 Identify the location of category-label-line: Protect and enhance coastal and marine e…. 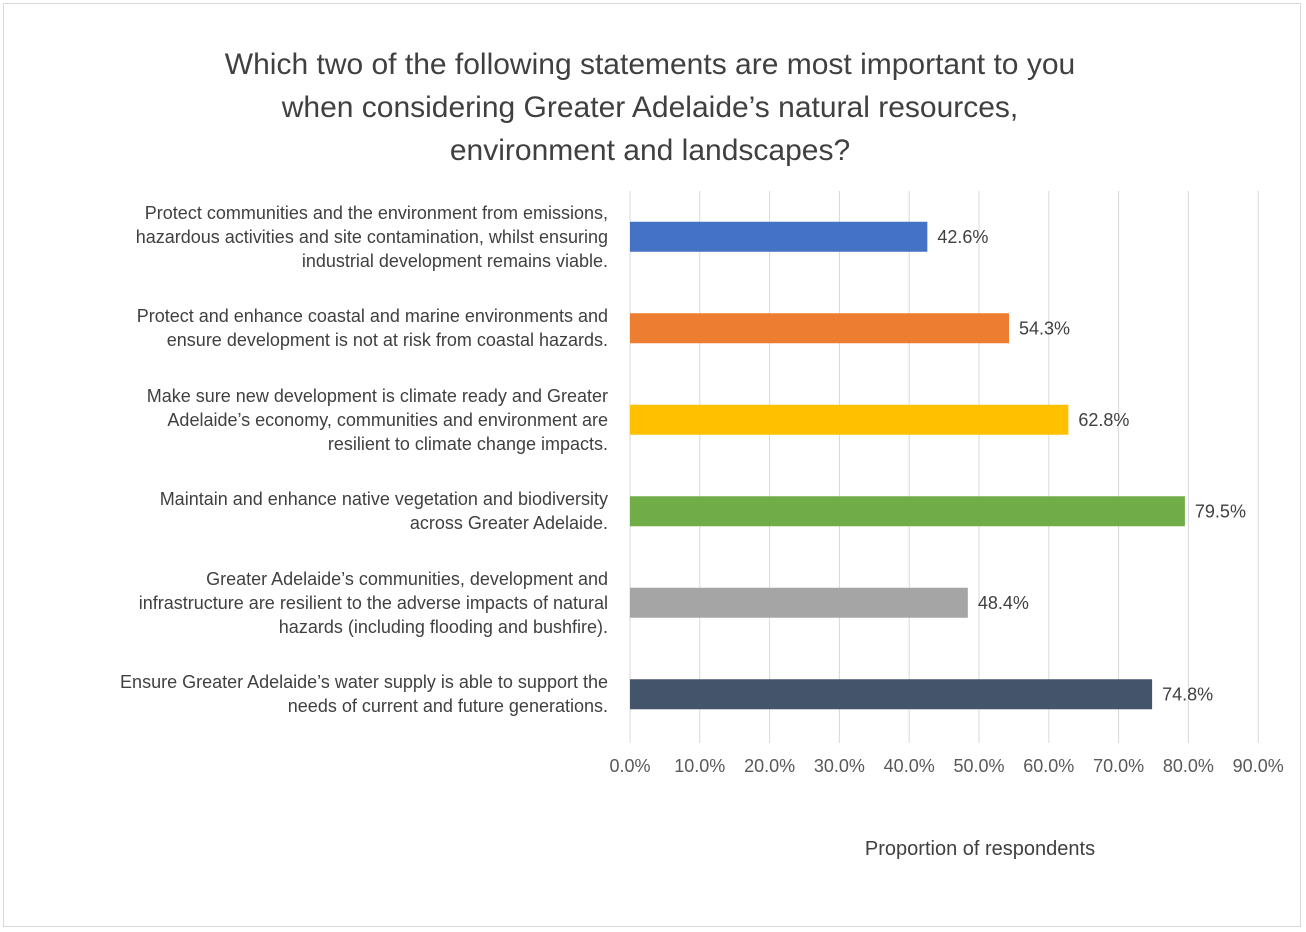
(372, 316).